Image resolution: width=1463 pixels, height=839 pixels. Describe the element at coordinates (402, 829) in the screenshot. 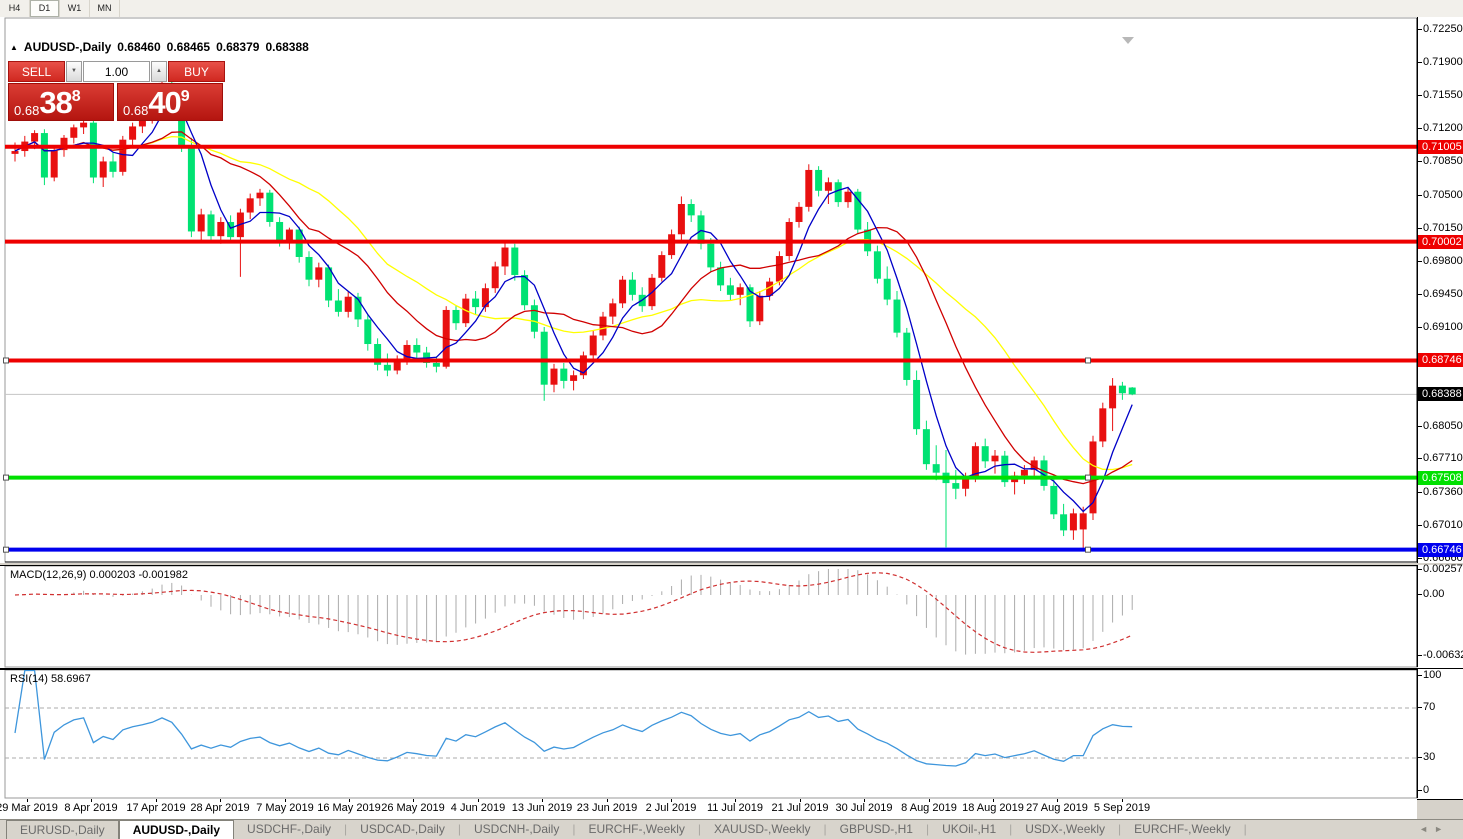

I see `chart-tab-usdcad-daily: USDCAD-,Daily` at that location.